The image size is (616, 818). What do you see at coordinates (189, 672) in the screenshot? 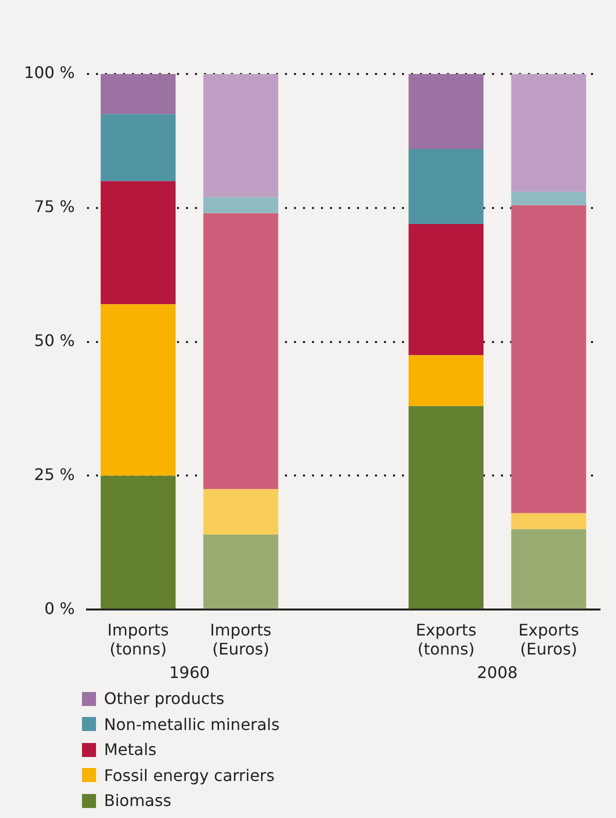
I see `text: 1960` at bounding box center [189, 672].